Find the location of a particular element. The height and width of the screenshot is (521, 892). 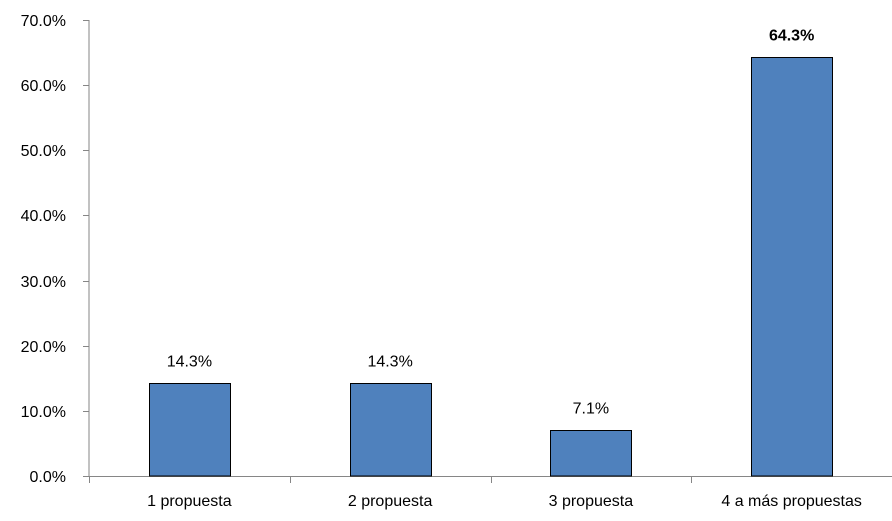

y-tick-label: 10.0% is located at coordinates (43, 412).